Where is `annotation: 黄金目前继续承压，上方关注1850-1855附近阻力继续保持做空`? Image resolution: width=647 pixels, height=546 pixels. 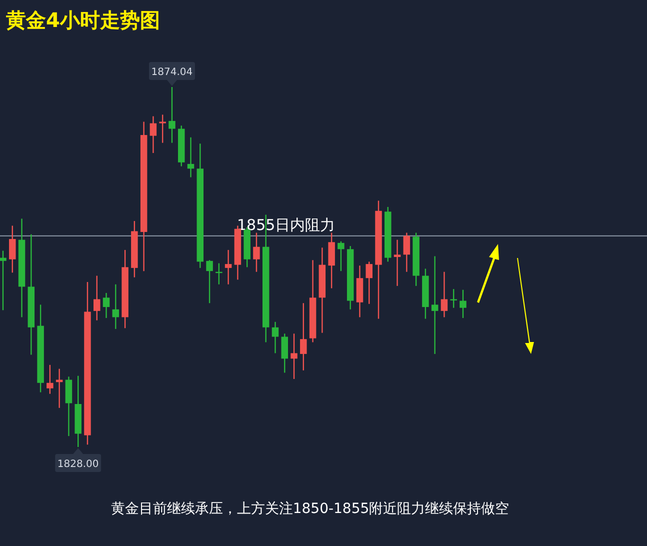
annotation: 黄金目前继续承压，上方关注1850-1855附近阻力继续保持做空 is located at coordinates (310, 509).